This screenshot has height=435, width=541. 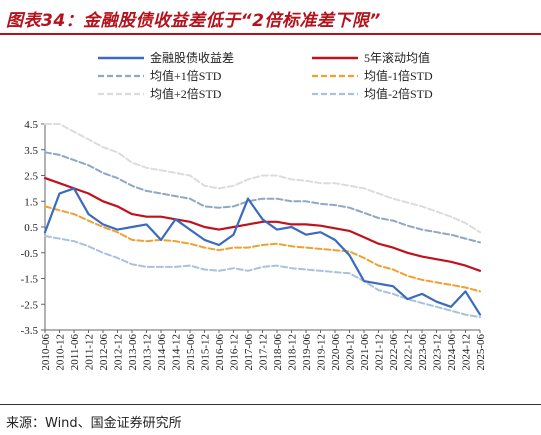 I want to click on legend-label: 5年滚动均值, so click(x=397, y=57).